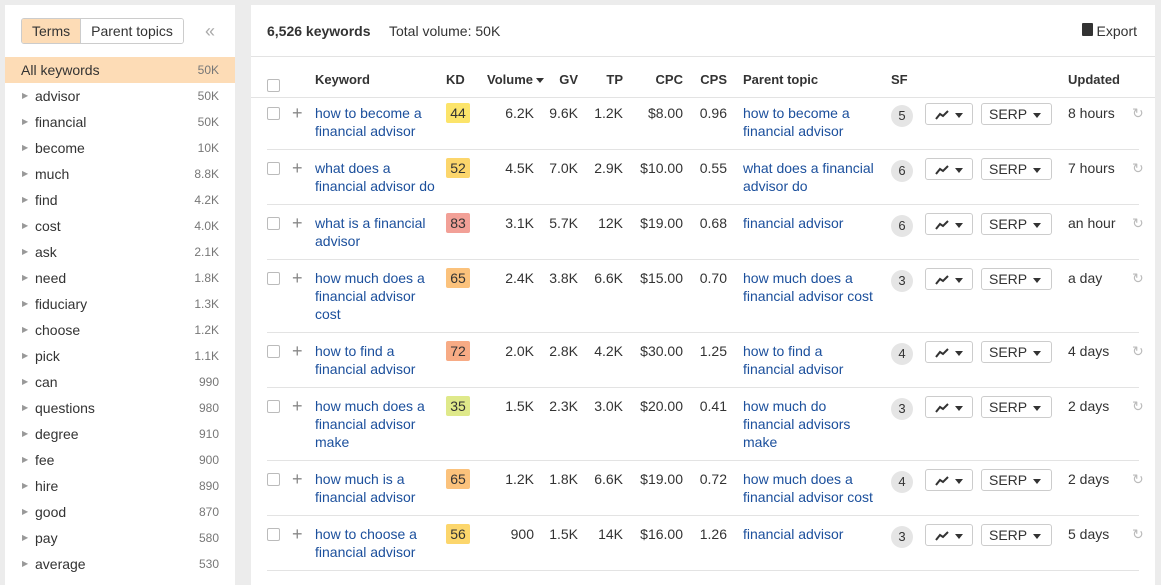 The width and height of the screenshot is (1161, 585). I want to click on export-button: Export, so click(1116, 31).